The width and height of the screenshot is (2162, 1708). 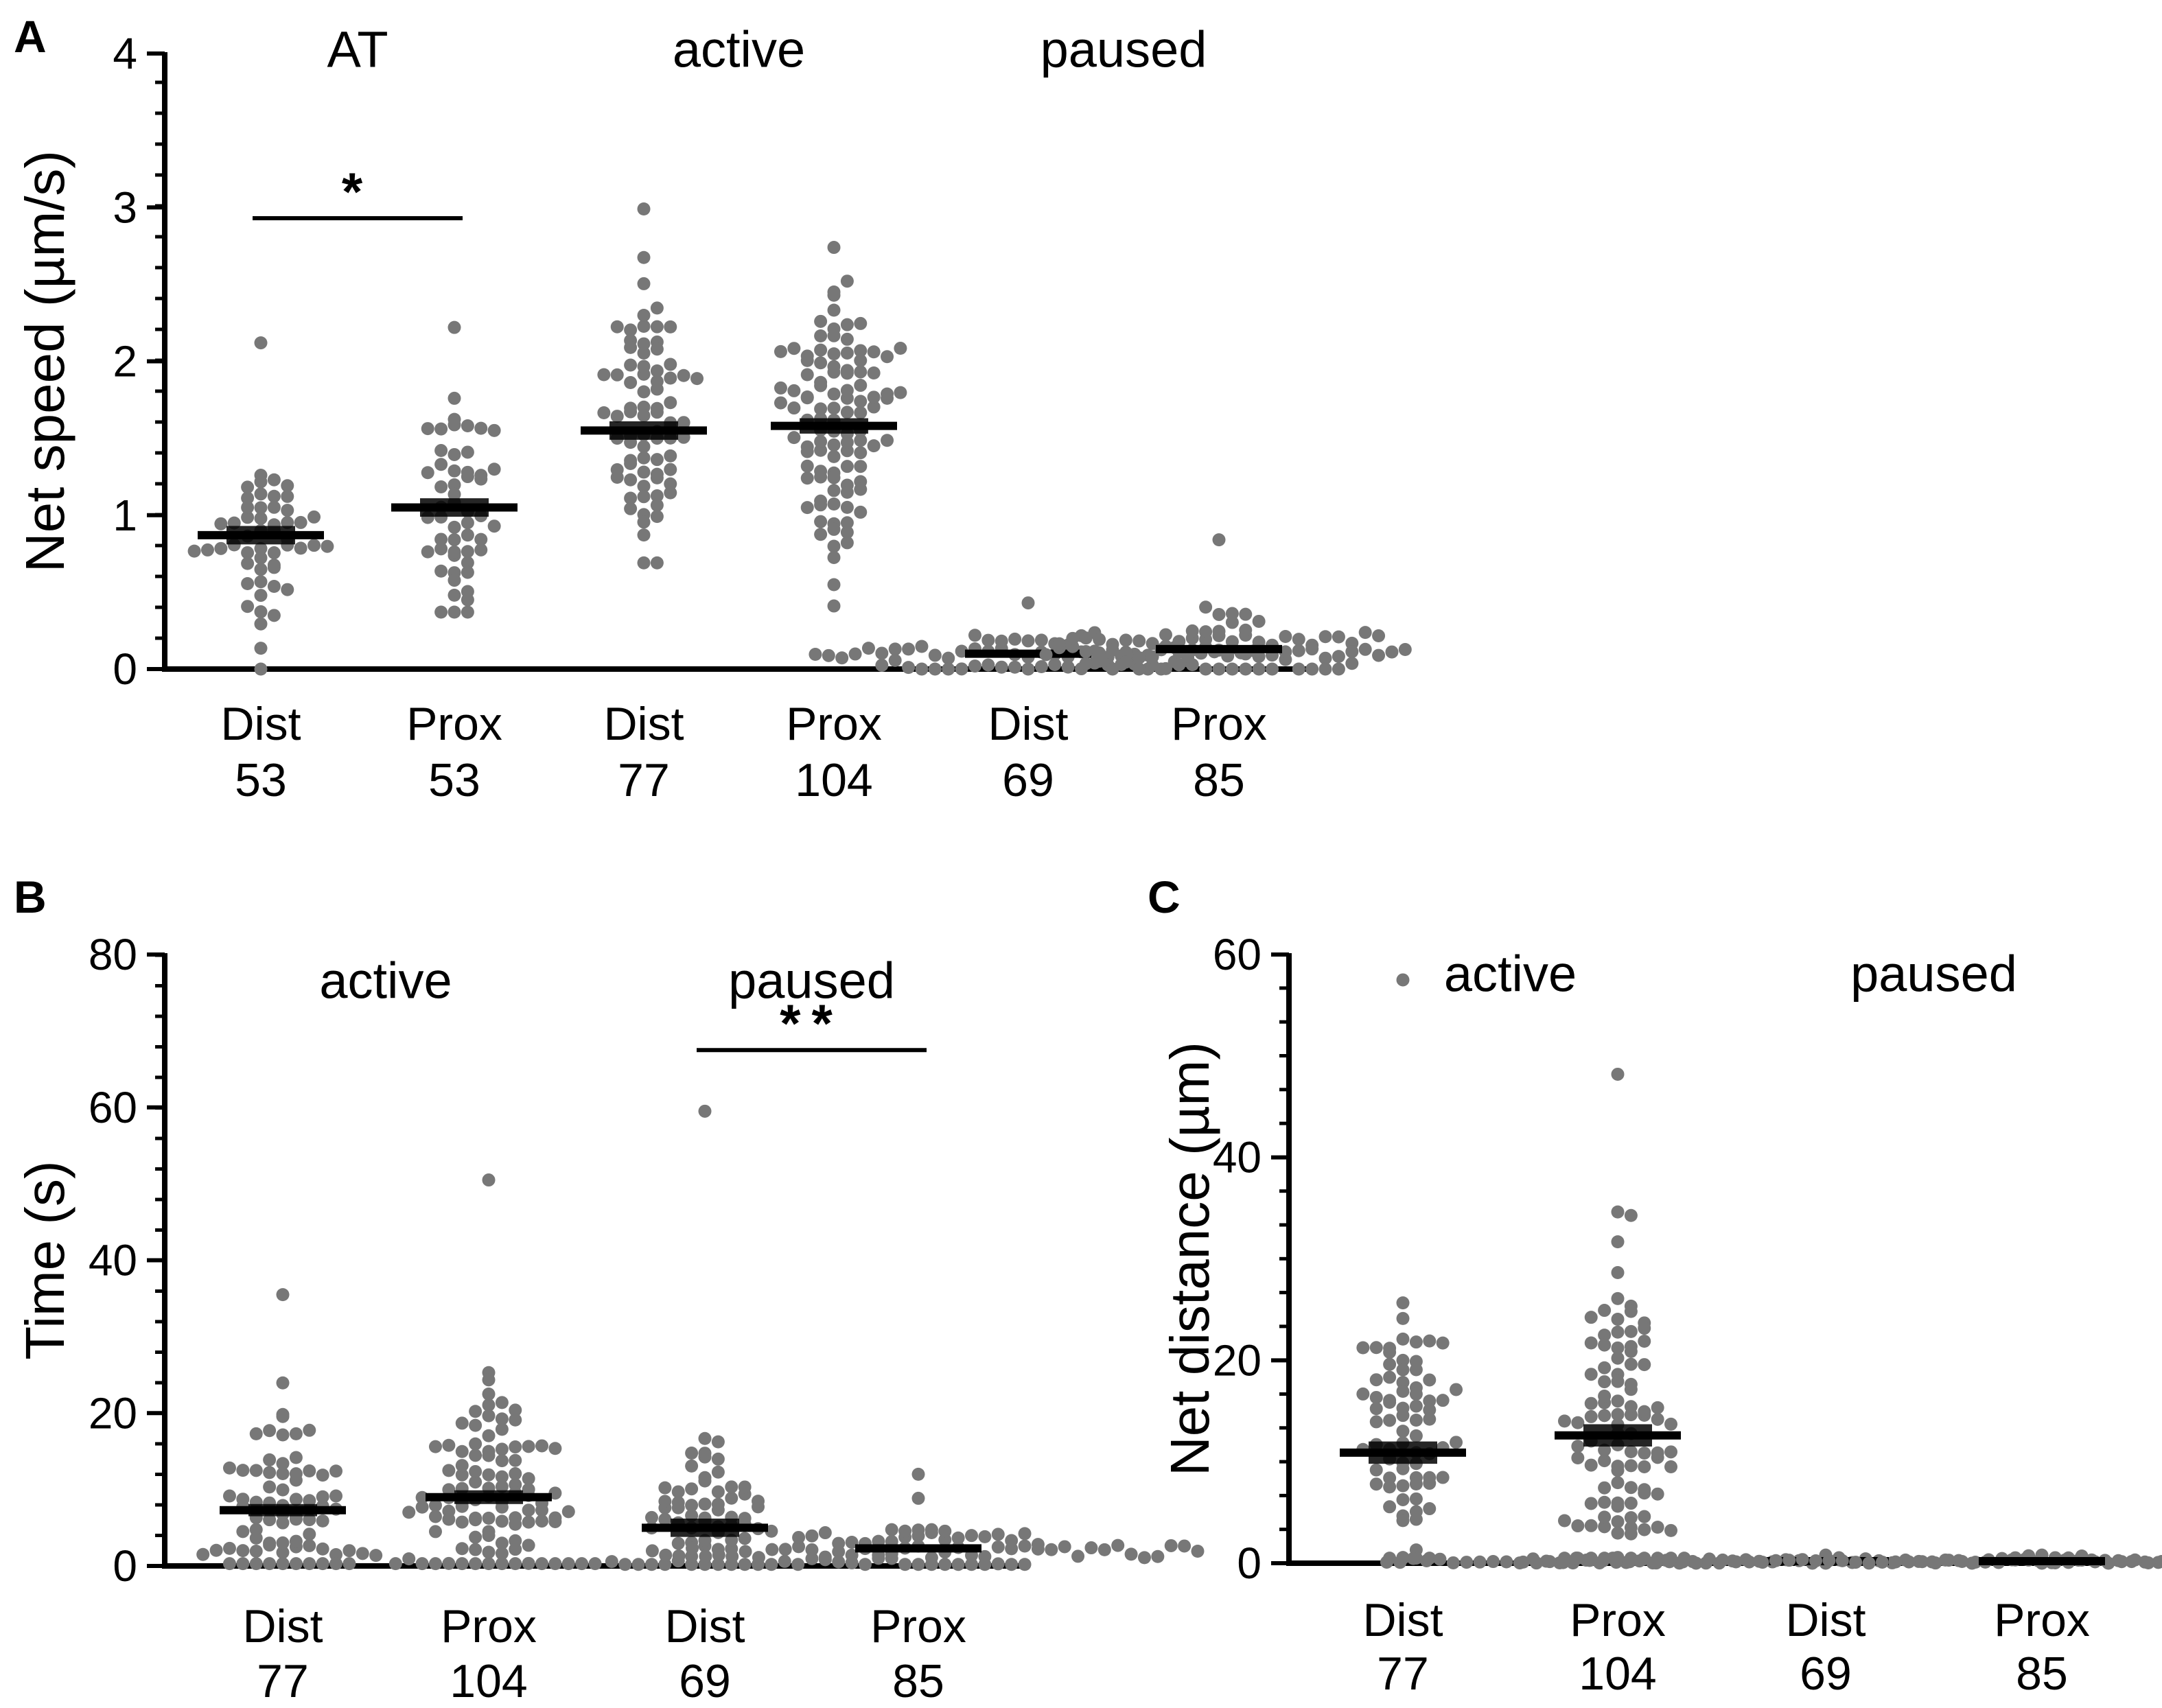 I want to click on category-n-label: 85, so click(x=918, y=1681).